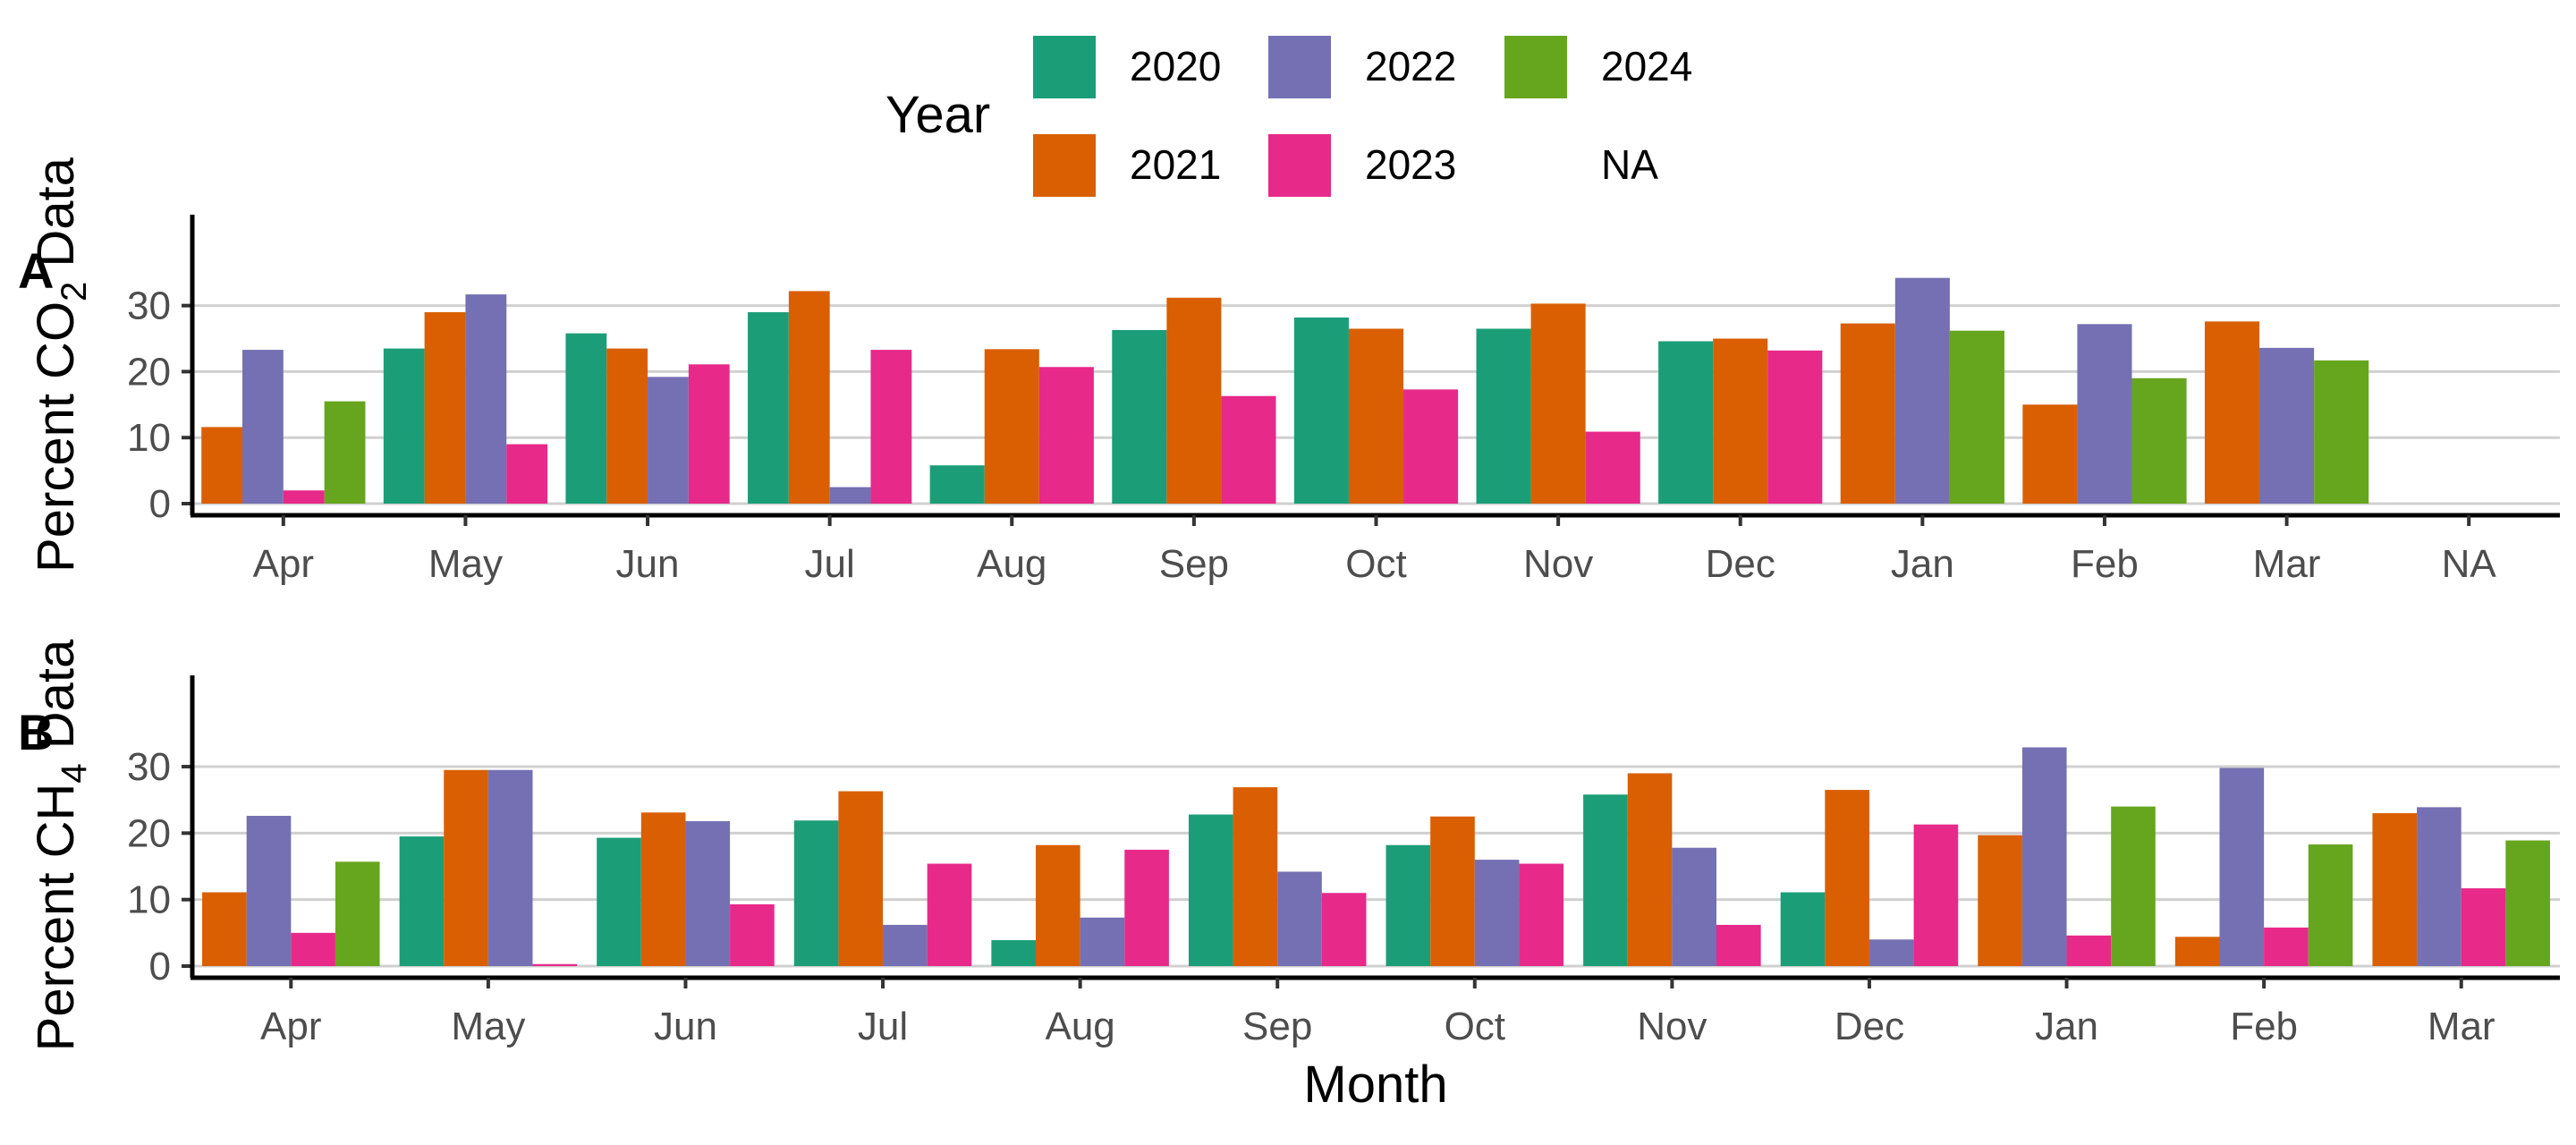  What do you see at coordinates (1299, 67) in the screenshot?
I see `legend-swatch-2022` at bounding box center [1299, 67].